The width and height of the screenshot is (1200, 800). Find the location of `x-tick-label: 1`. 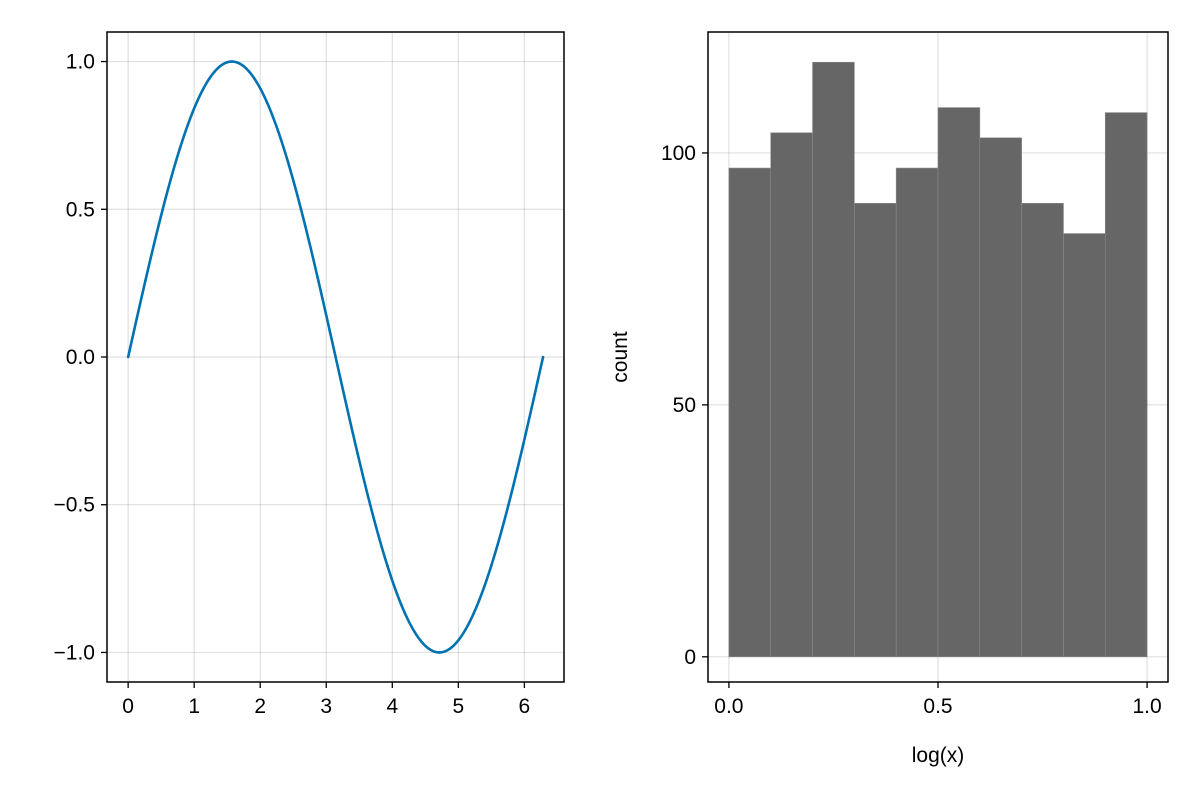

x-tick-label: 1 is located at coordinates (194, 706).